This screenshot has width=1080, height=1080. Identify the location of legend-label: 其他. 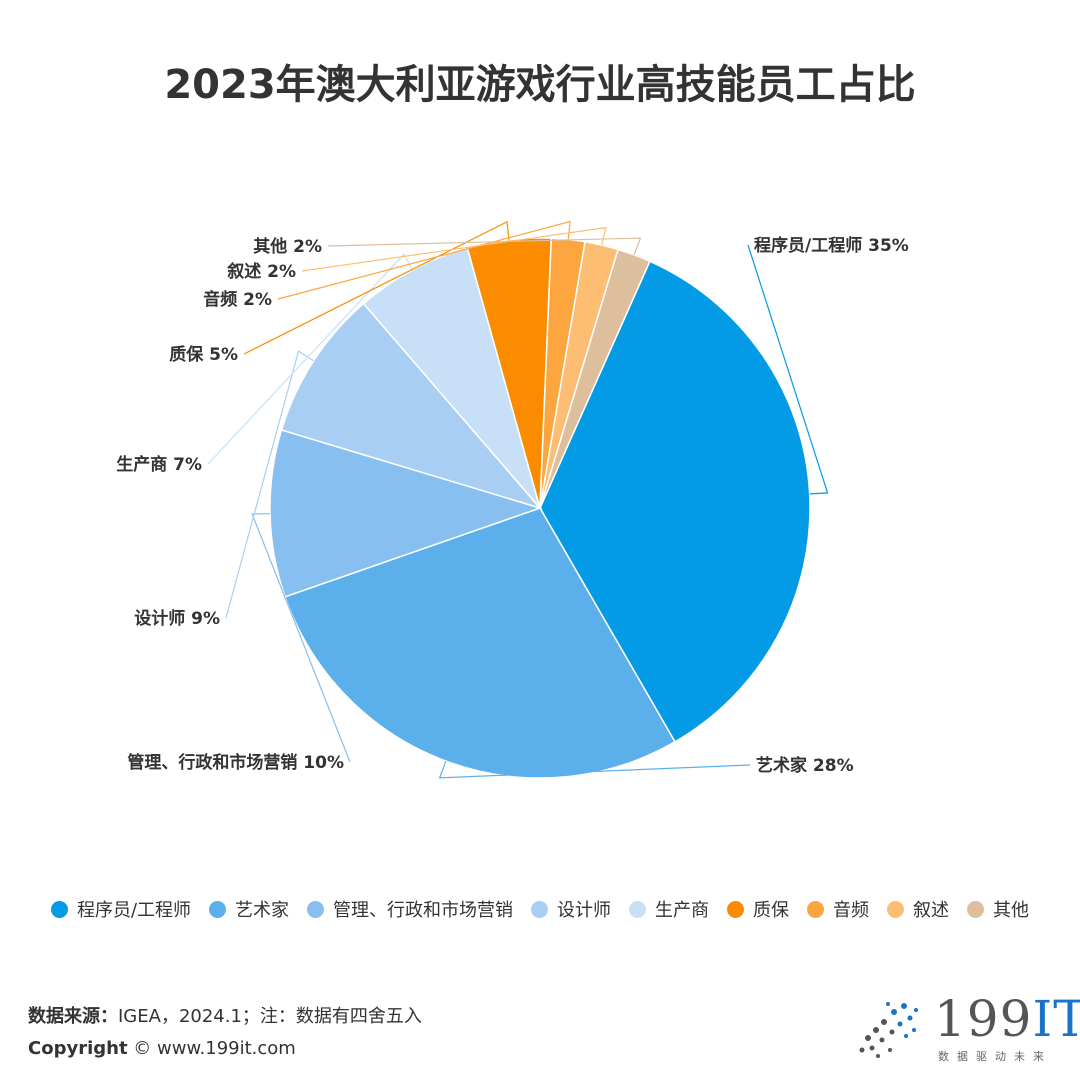
(1011, 910).